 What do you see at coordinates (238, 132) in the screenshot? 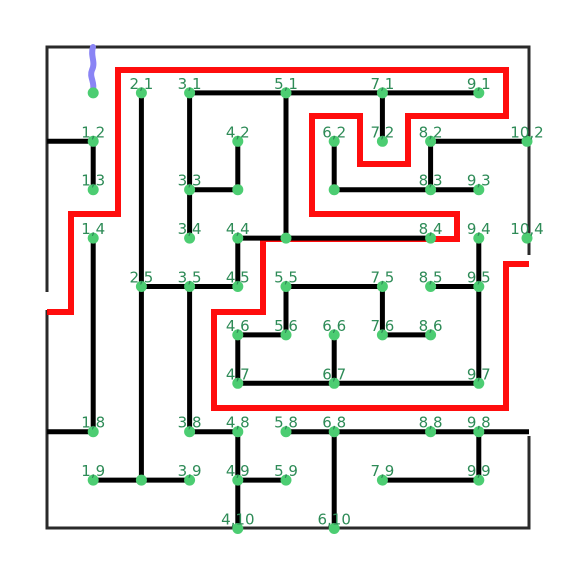
I see `node-label-4-2: 4,2` at bounding box center [238, 132].